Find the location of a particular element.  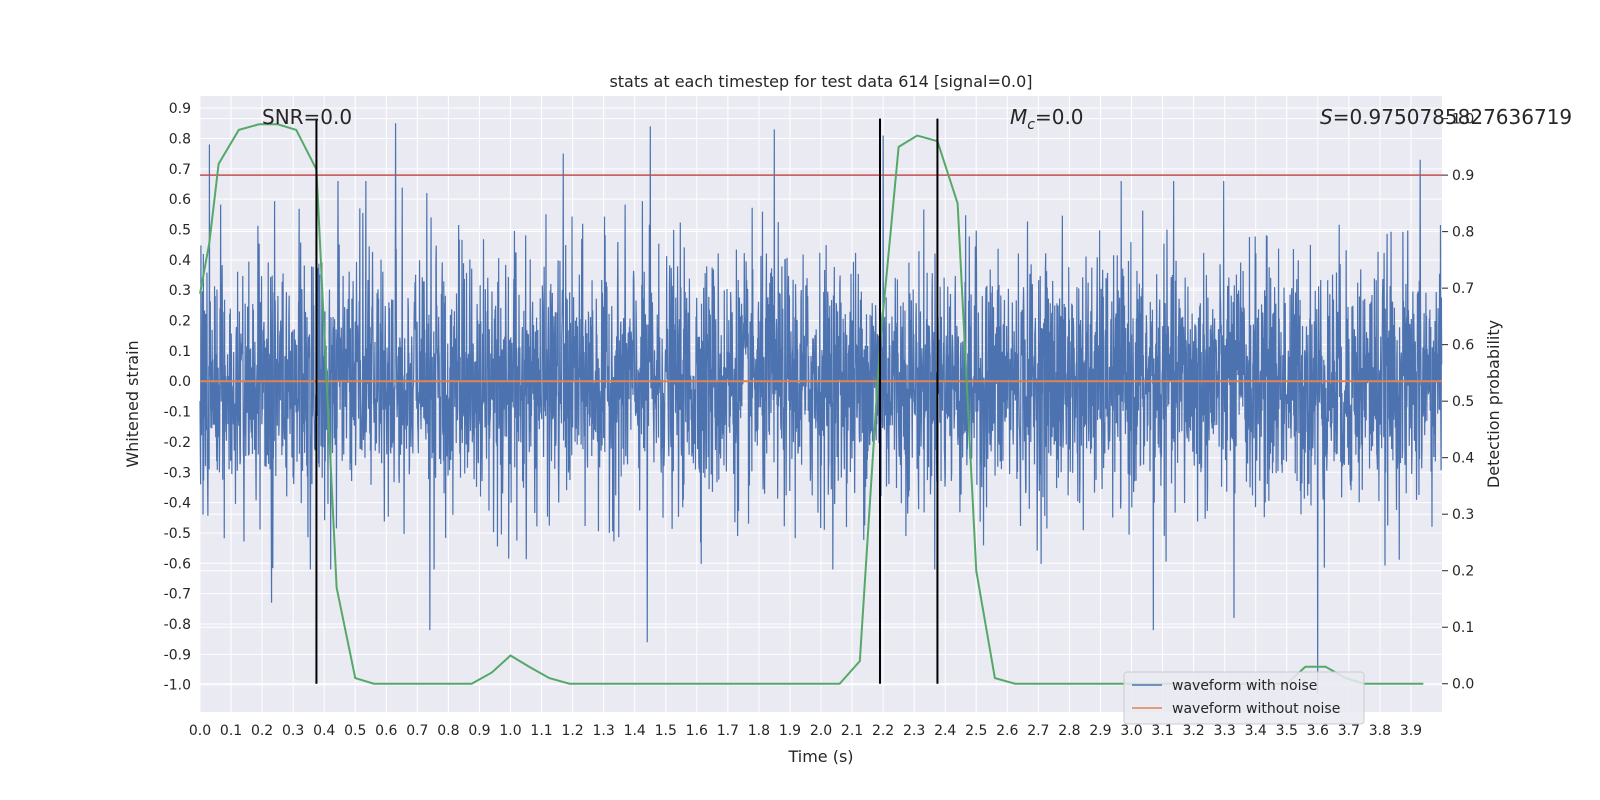

right-tick-label: 0.2 is located at coordinates (1463, 572).